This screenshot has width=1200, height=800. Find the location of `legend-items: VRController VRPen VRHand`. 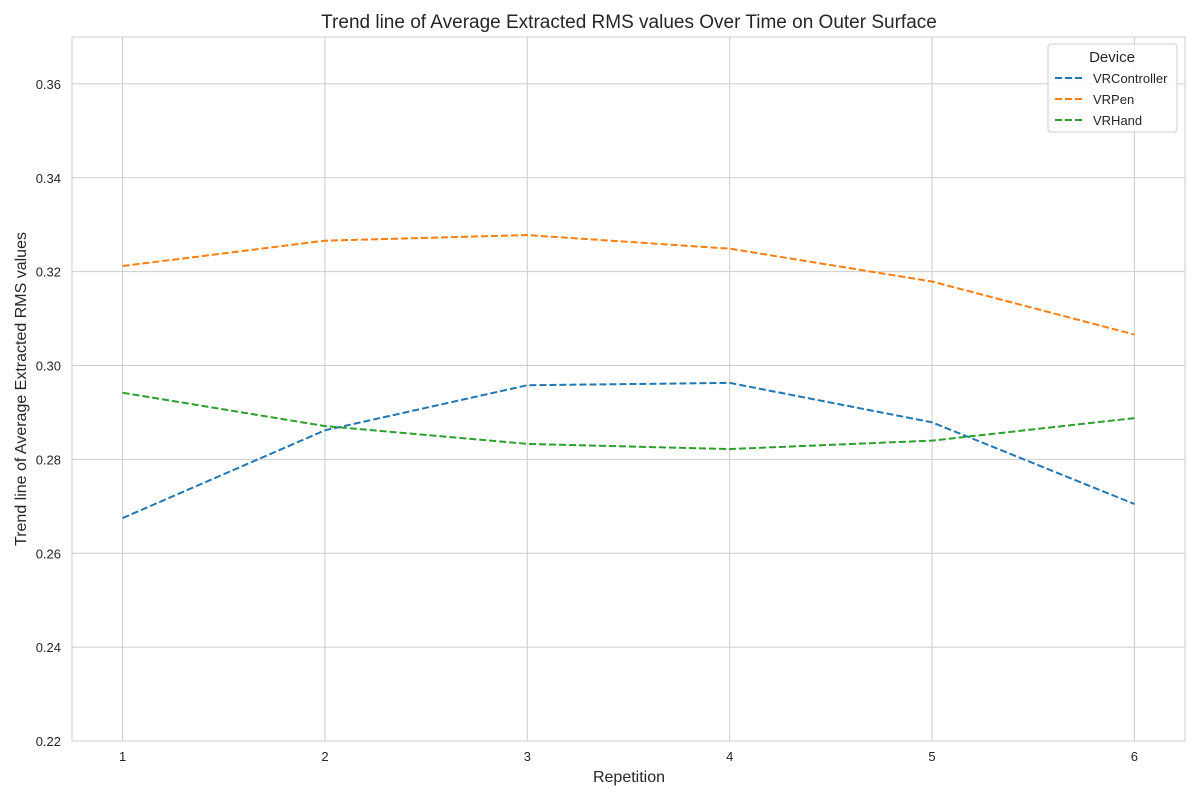

legend-items: VRController VRPen VRHand is located at coordinates (1111, 99).